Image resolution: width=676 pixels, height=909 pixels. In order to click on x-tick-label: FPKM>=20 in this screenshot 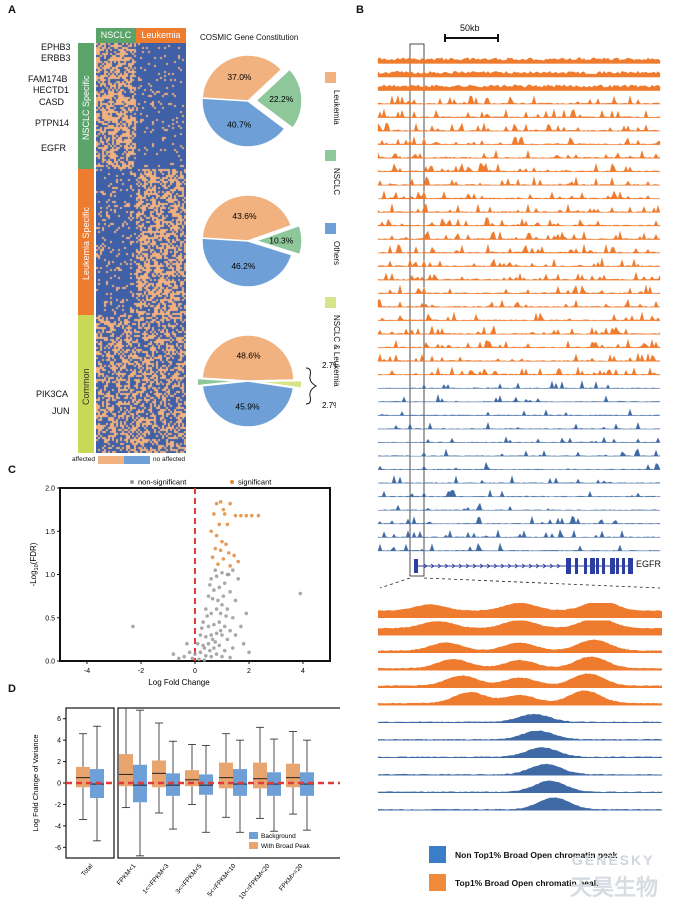, I will do `click(291, 878)`.